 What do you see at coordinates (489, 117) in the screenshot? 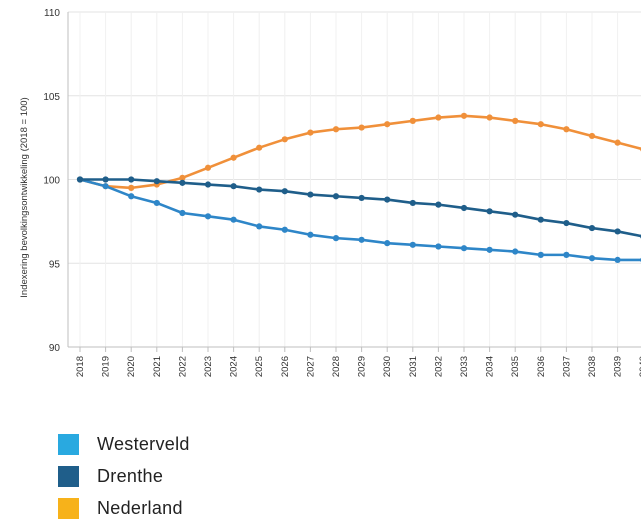
I see `point-nederland-2034` at bounding box center [489, 117].